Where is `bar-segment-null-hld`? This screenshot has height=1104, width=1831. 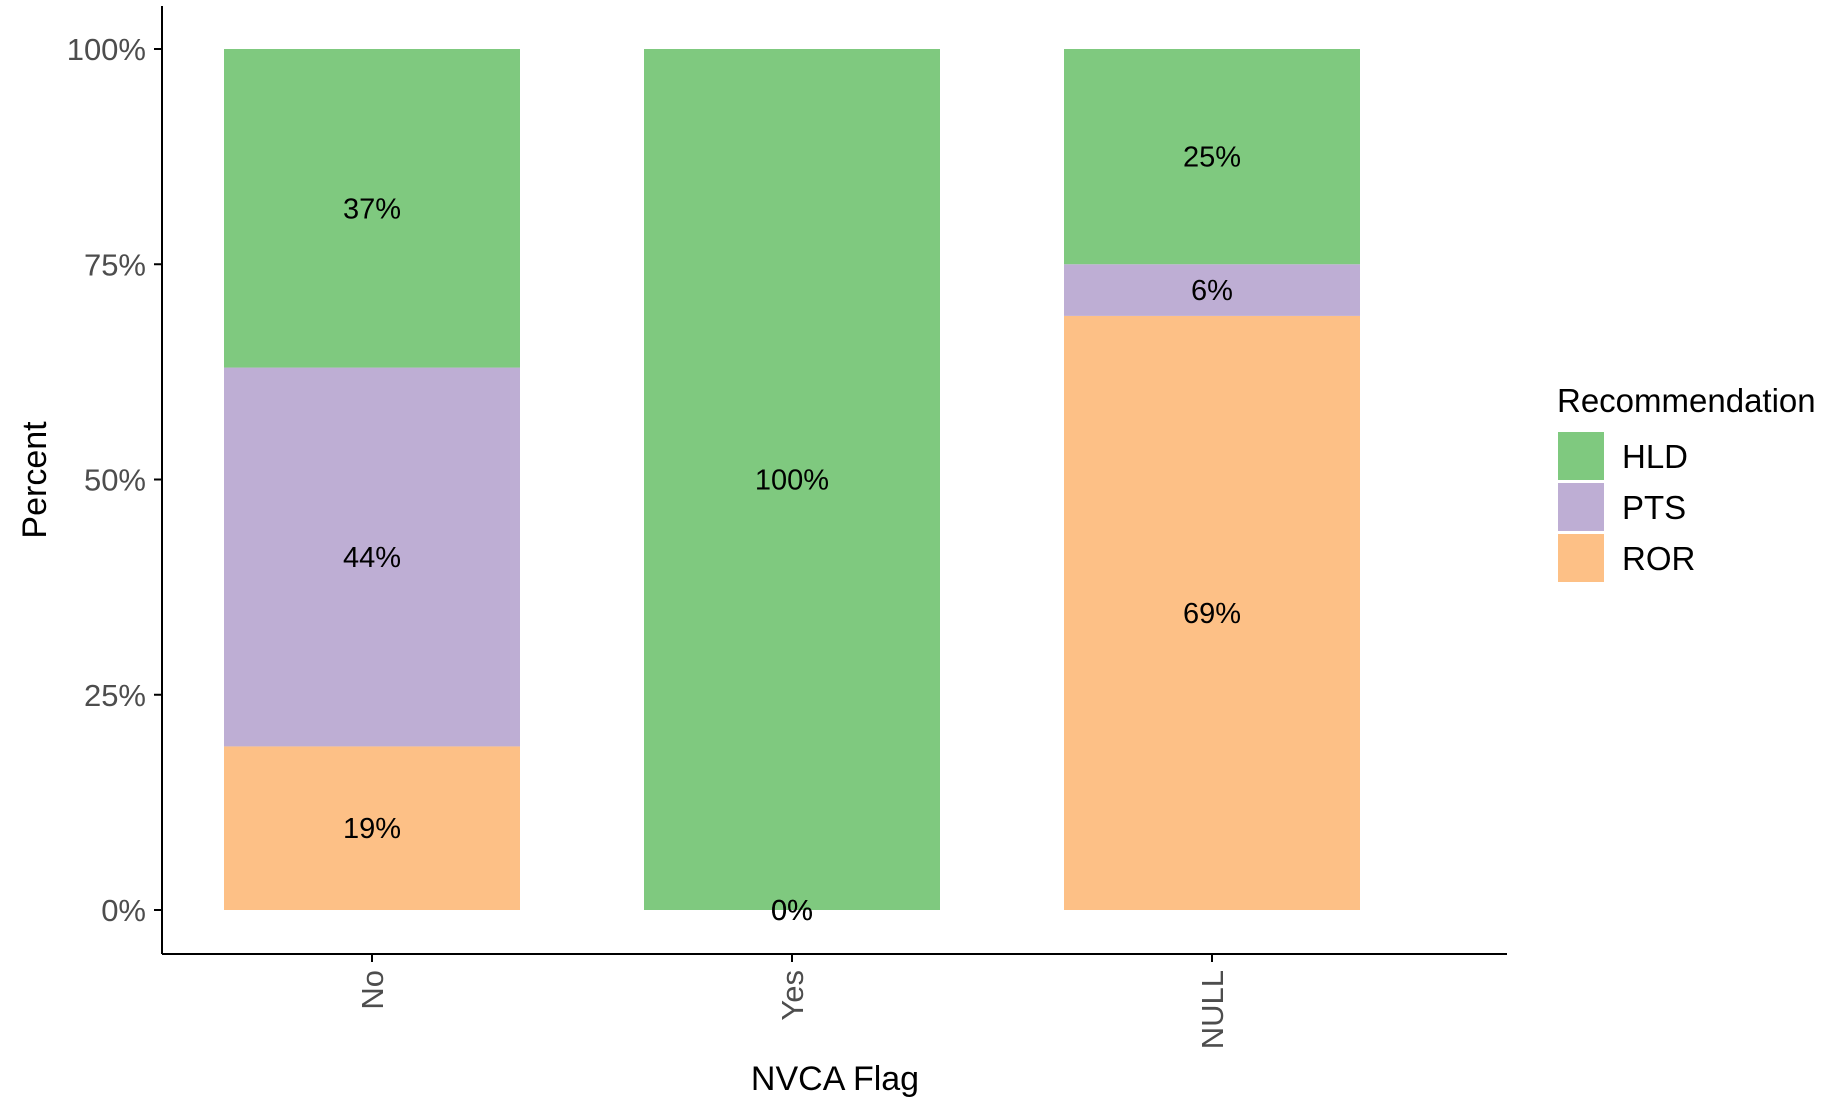 bar-segment-null-hld is located at coordinates (1212, 157).